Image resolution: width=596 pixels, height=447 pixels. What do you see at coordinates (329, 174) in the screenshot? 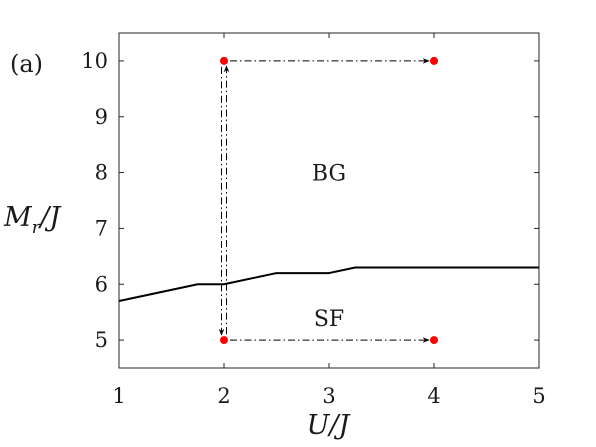
I see `region-label-bg: BG` at bounding box center [329, 174].